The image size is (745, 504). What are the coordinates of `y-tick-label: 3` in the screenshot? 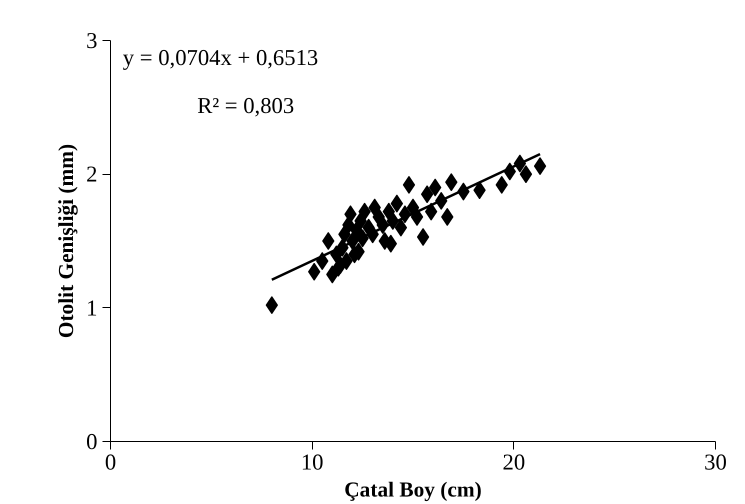 It's located at (92, 40).